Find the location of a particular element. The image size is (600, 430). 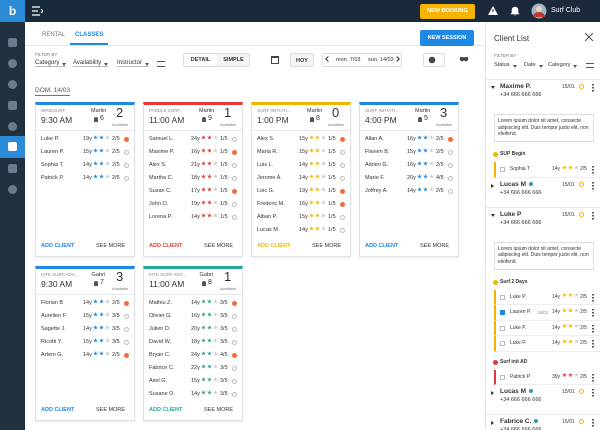

settings-button is located at coordinates (434, 60).